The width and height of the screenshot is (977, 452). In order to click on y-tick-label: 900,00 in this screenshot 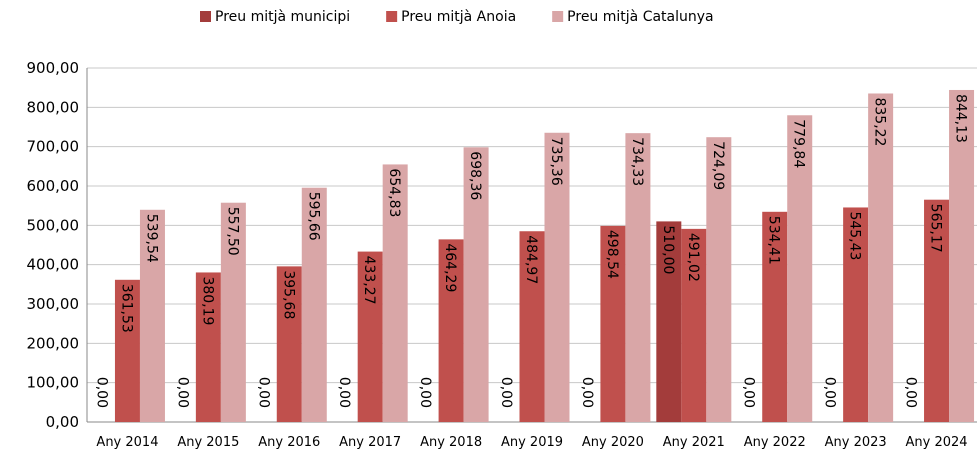, I will do `click(53, 68)`.